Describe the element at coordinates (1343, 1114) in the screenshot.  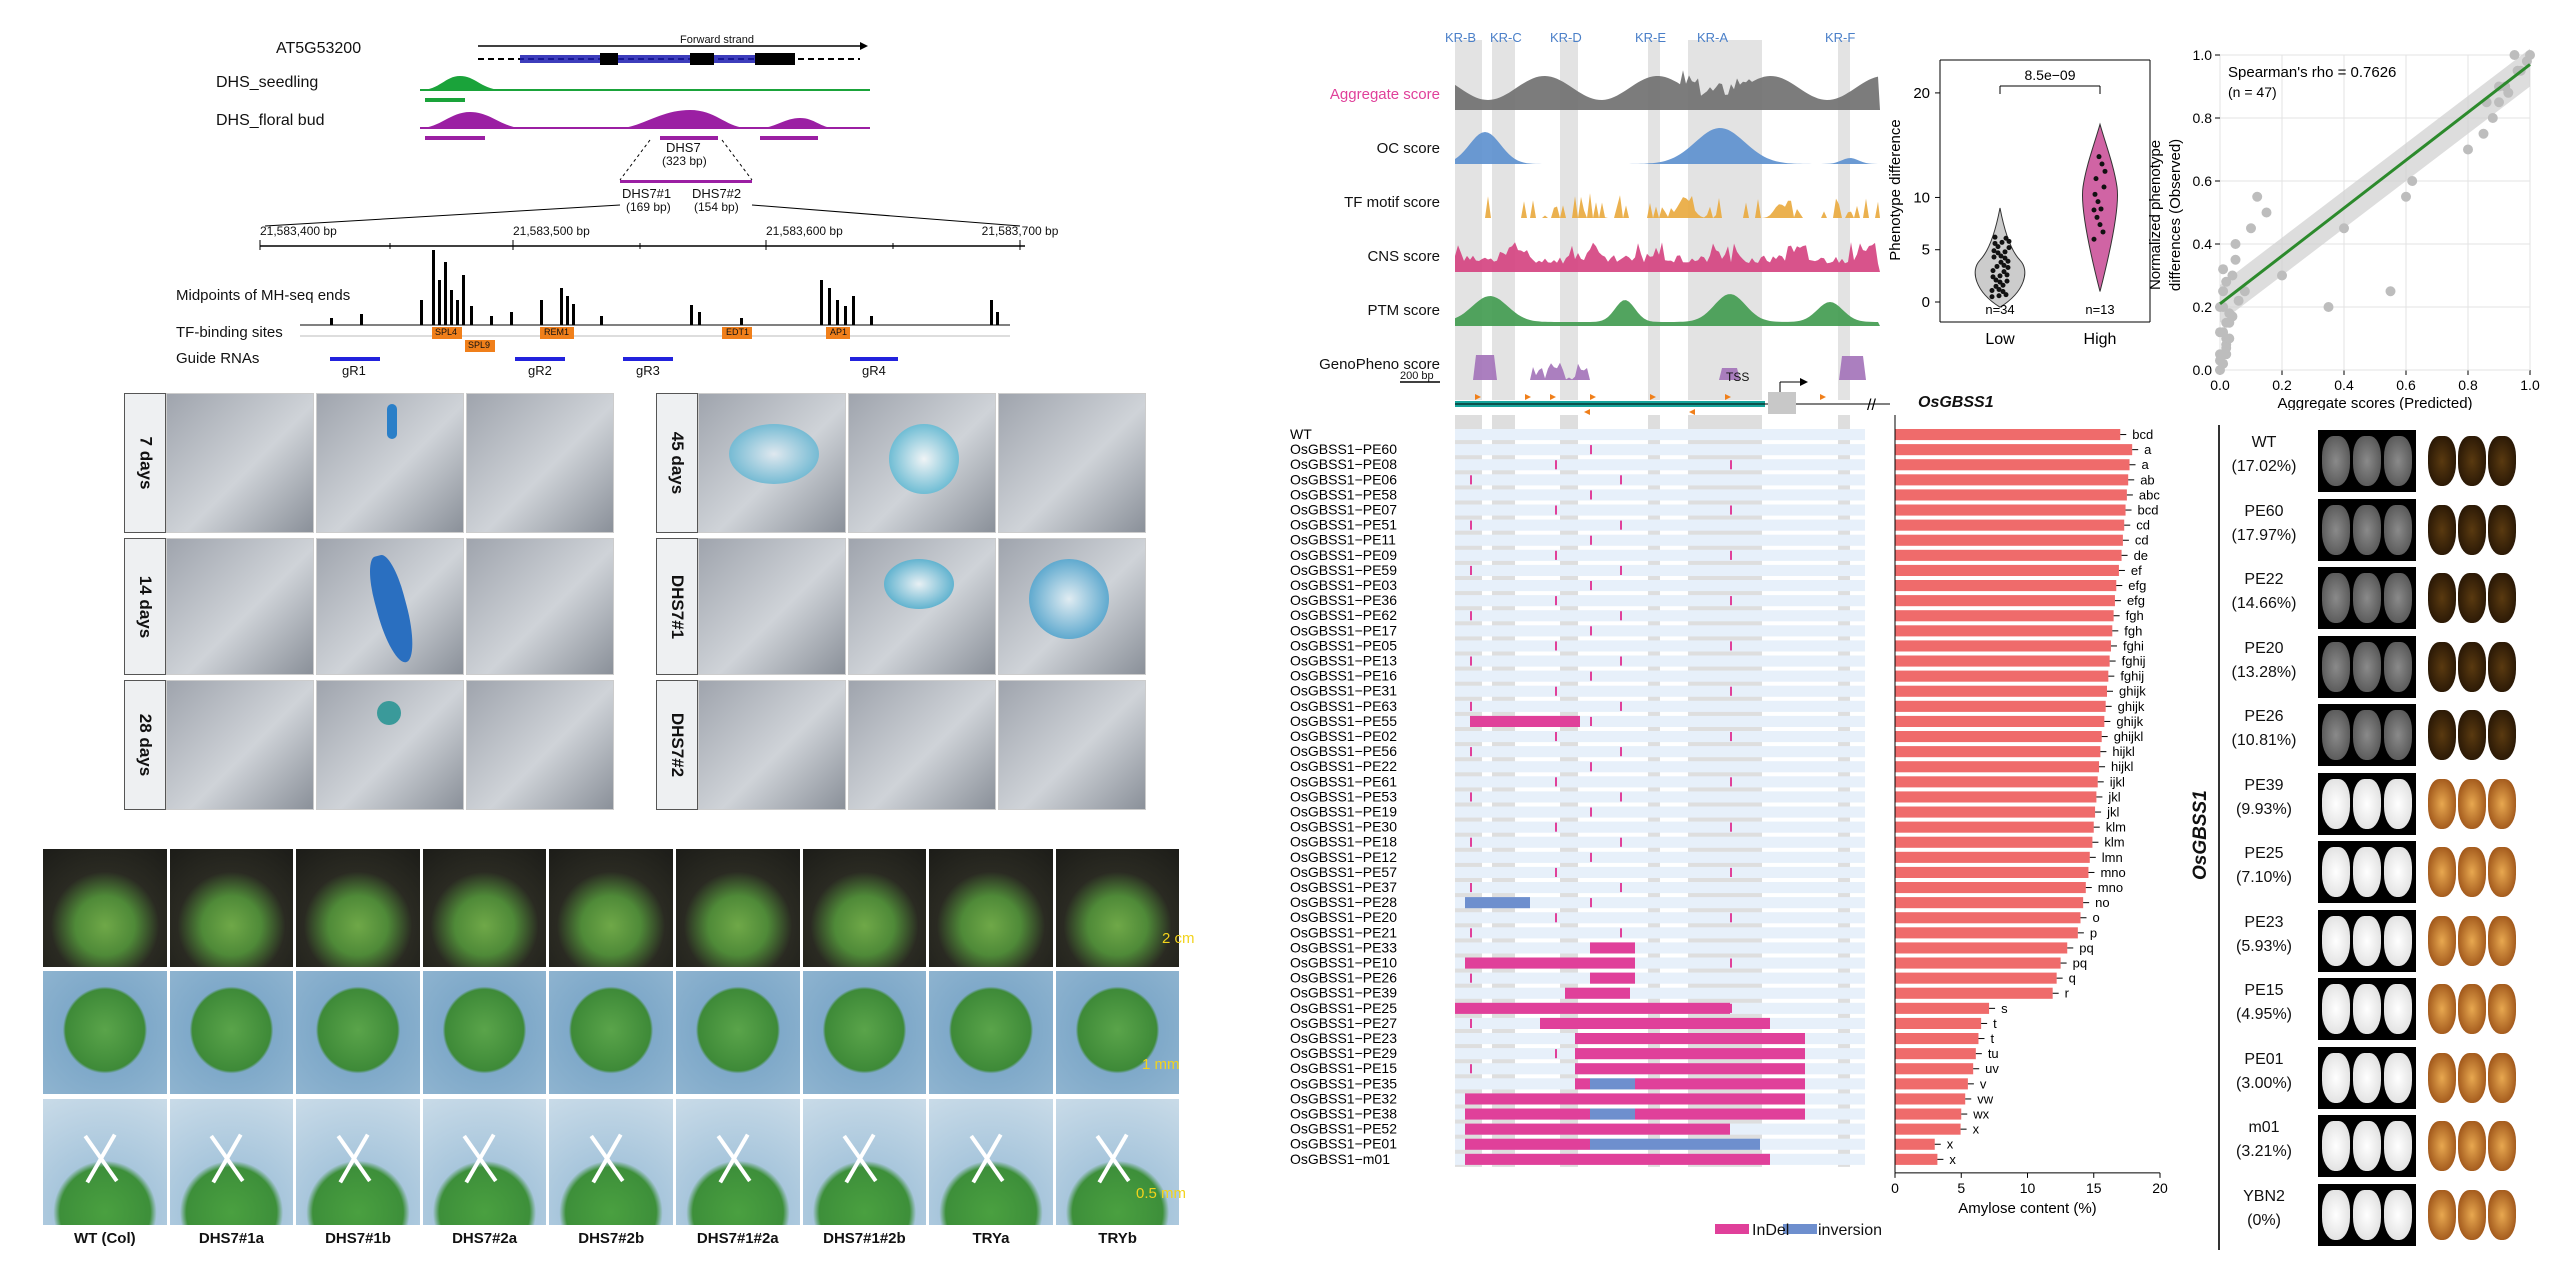
I see `line-name: OsGBSS1−PE38` at that location.